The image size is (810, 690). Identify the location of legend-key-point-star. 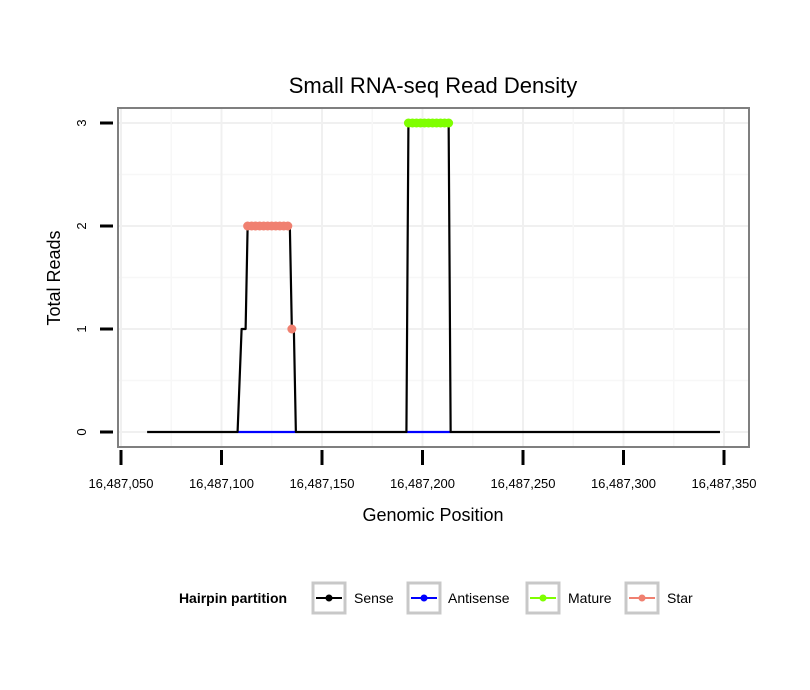
(642, 598).